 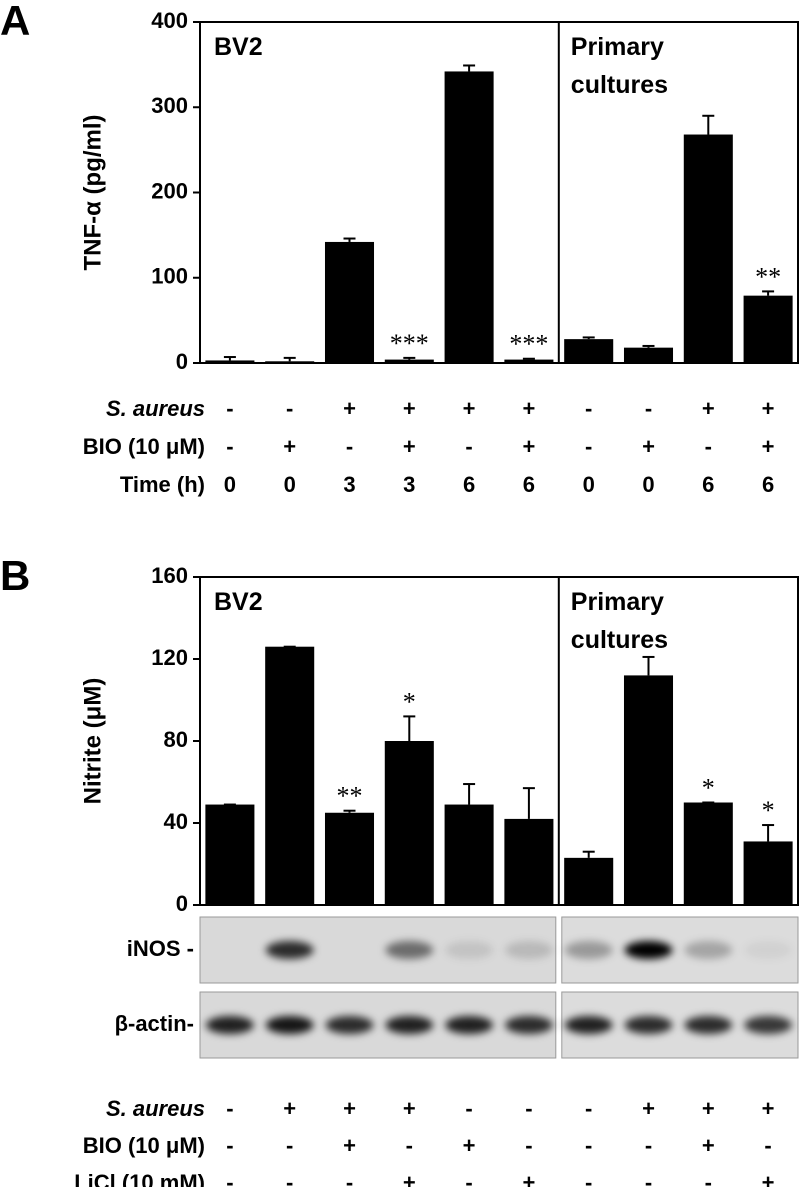 What do you see at coordinates (238, 602) in the screenshot?
I see `group-label: BV2` at bounding box center [238, 602].